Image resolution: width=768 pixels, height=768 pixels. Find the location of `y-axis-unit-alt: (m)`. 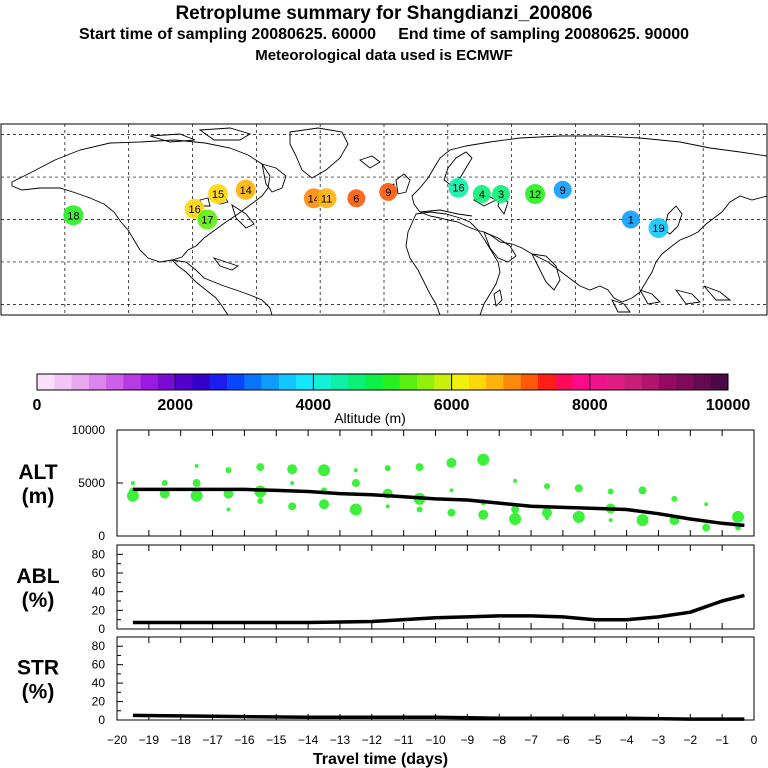

y-axis-unit-alt: (m) is located at coordinates (38, 496).